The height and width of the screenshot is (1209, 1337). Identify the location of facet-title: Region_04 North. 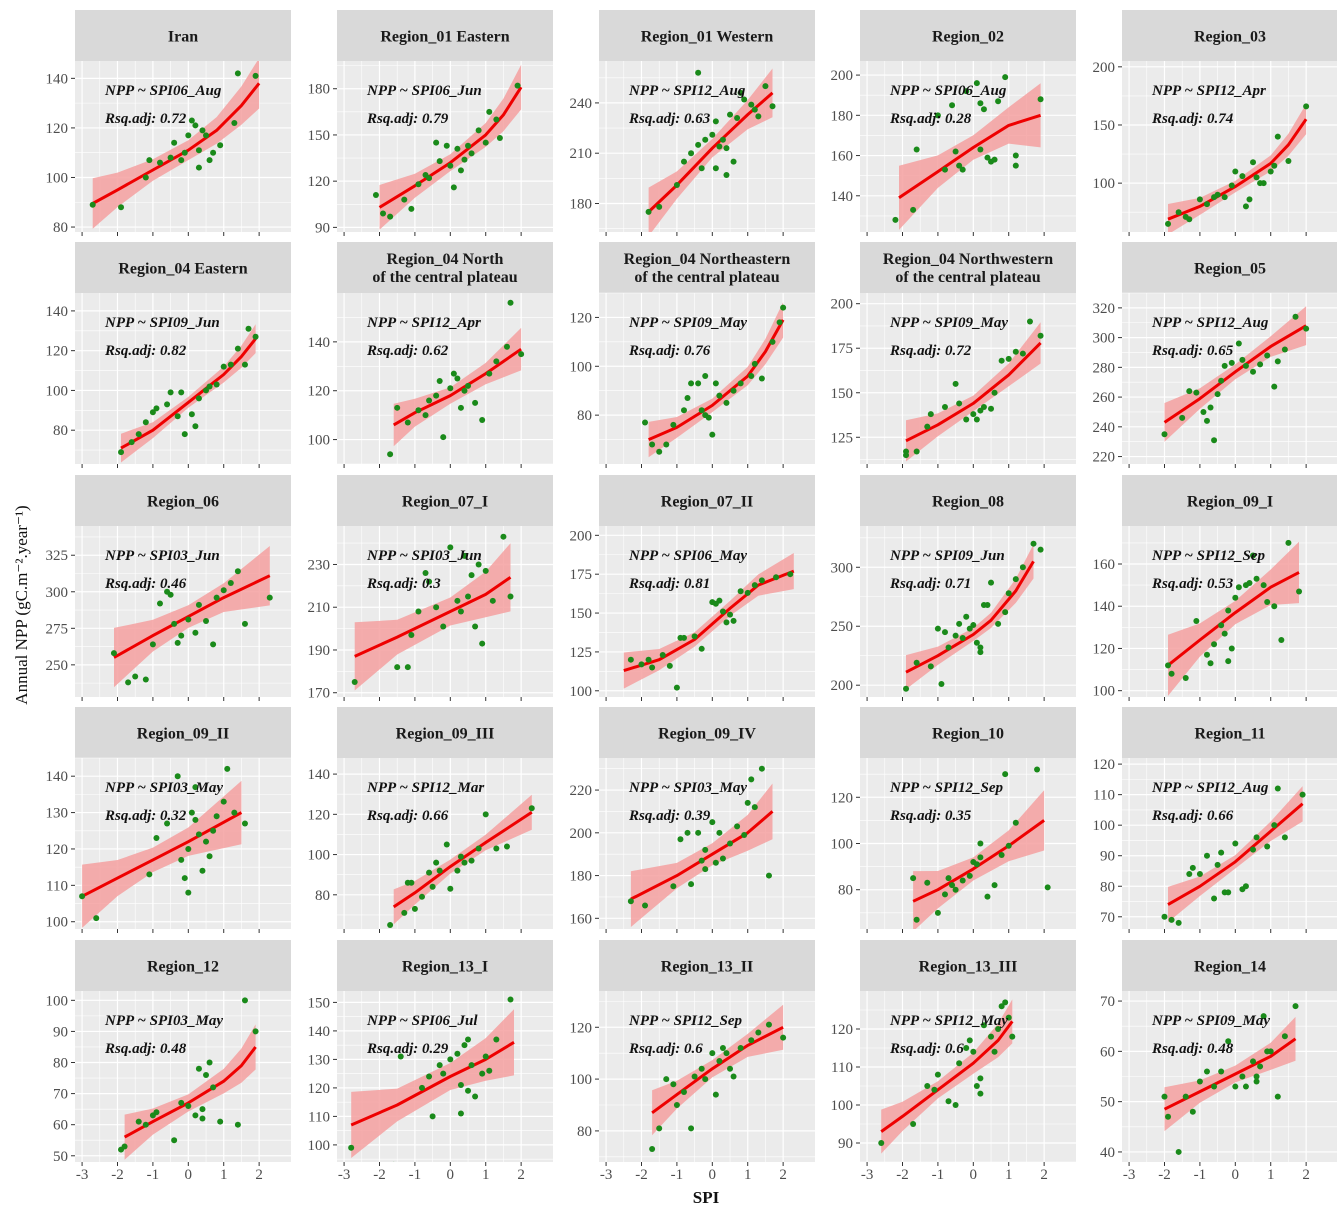
(445, 259).